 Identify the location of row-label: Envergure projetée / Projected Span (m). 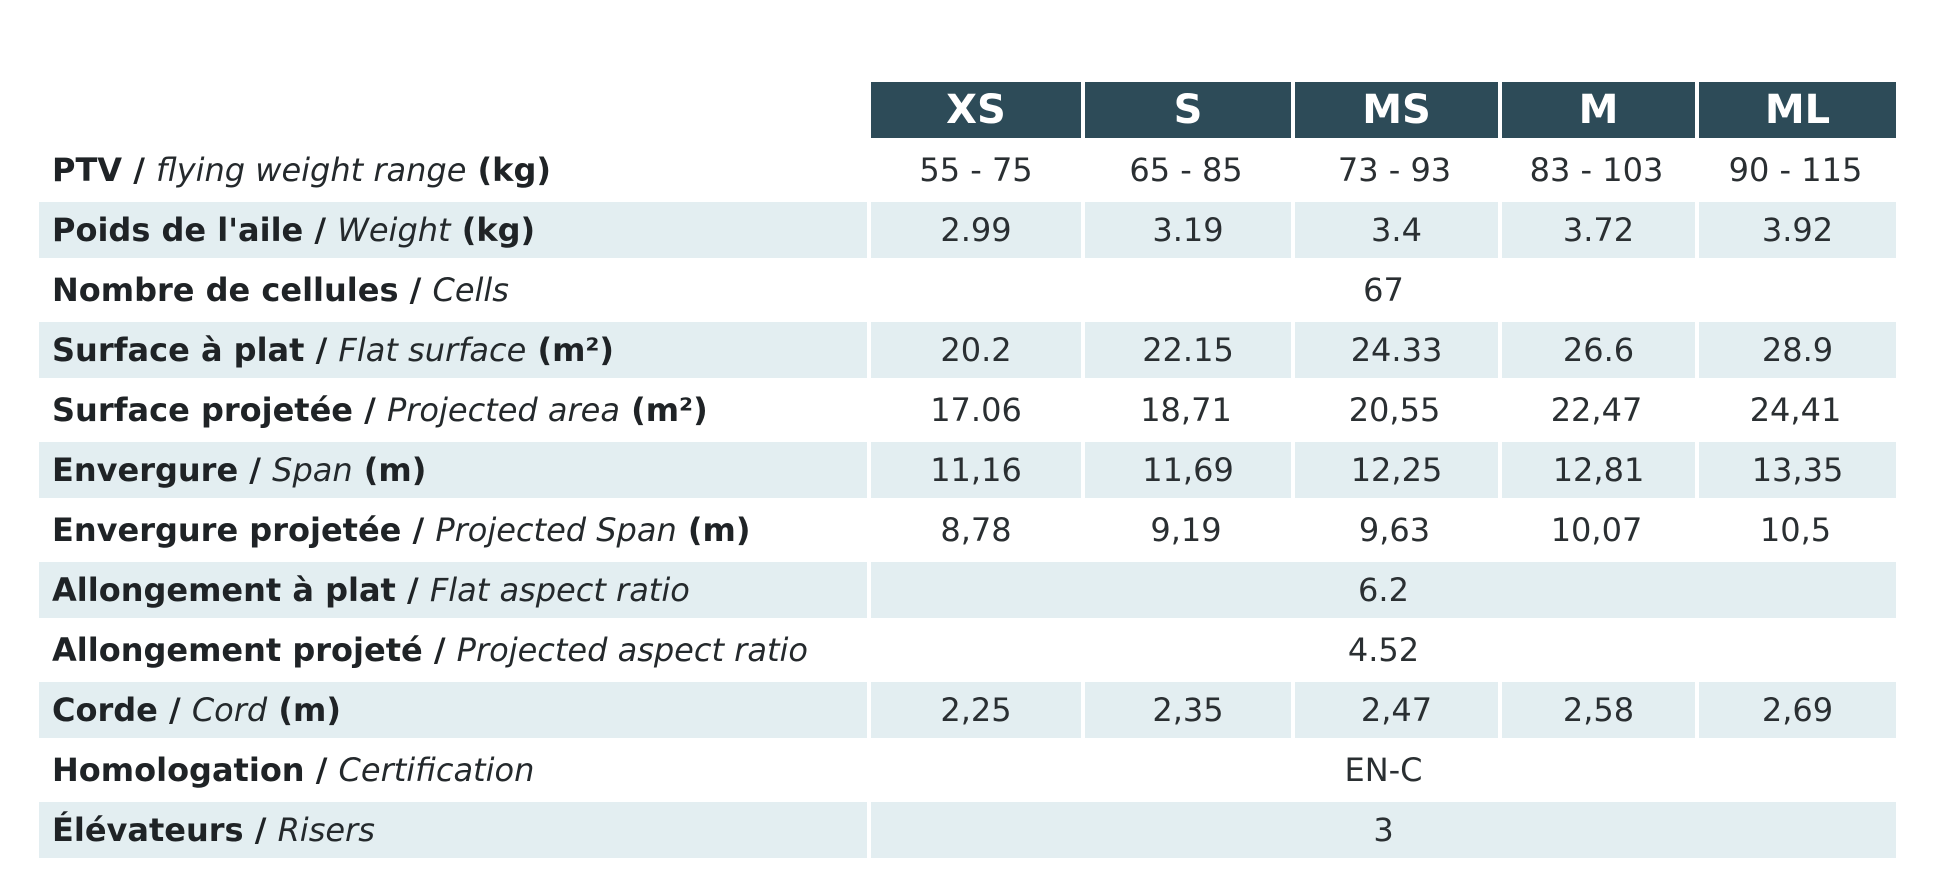
(462, 530).